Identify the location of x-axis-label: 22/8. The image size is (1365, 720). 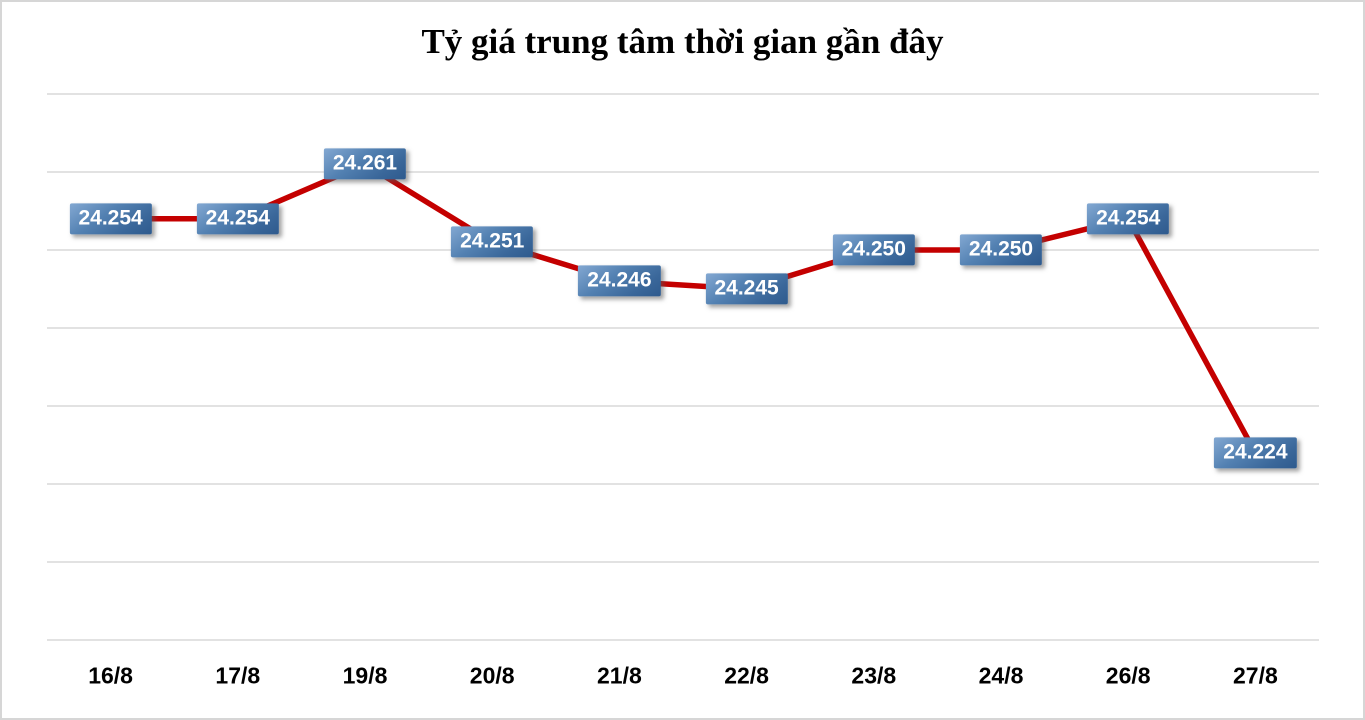
(746, 675).